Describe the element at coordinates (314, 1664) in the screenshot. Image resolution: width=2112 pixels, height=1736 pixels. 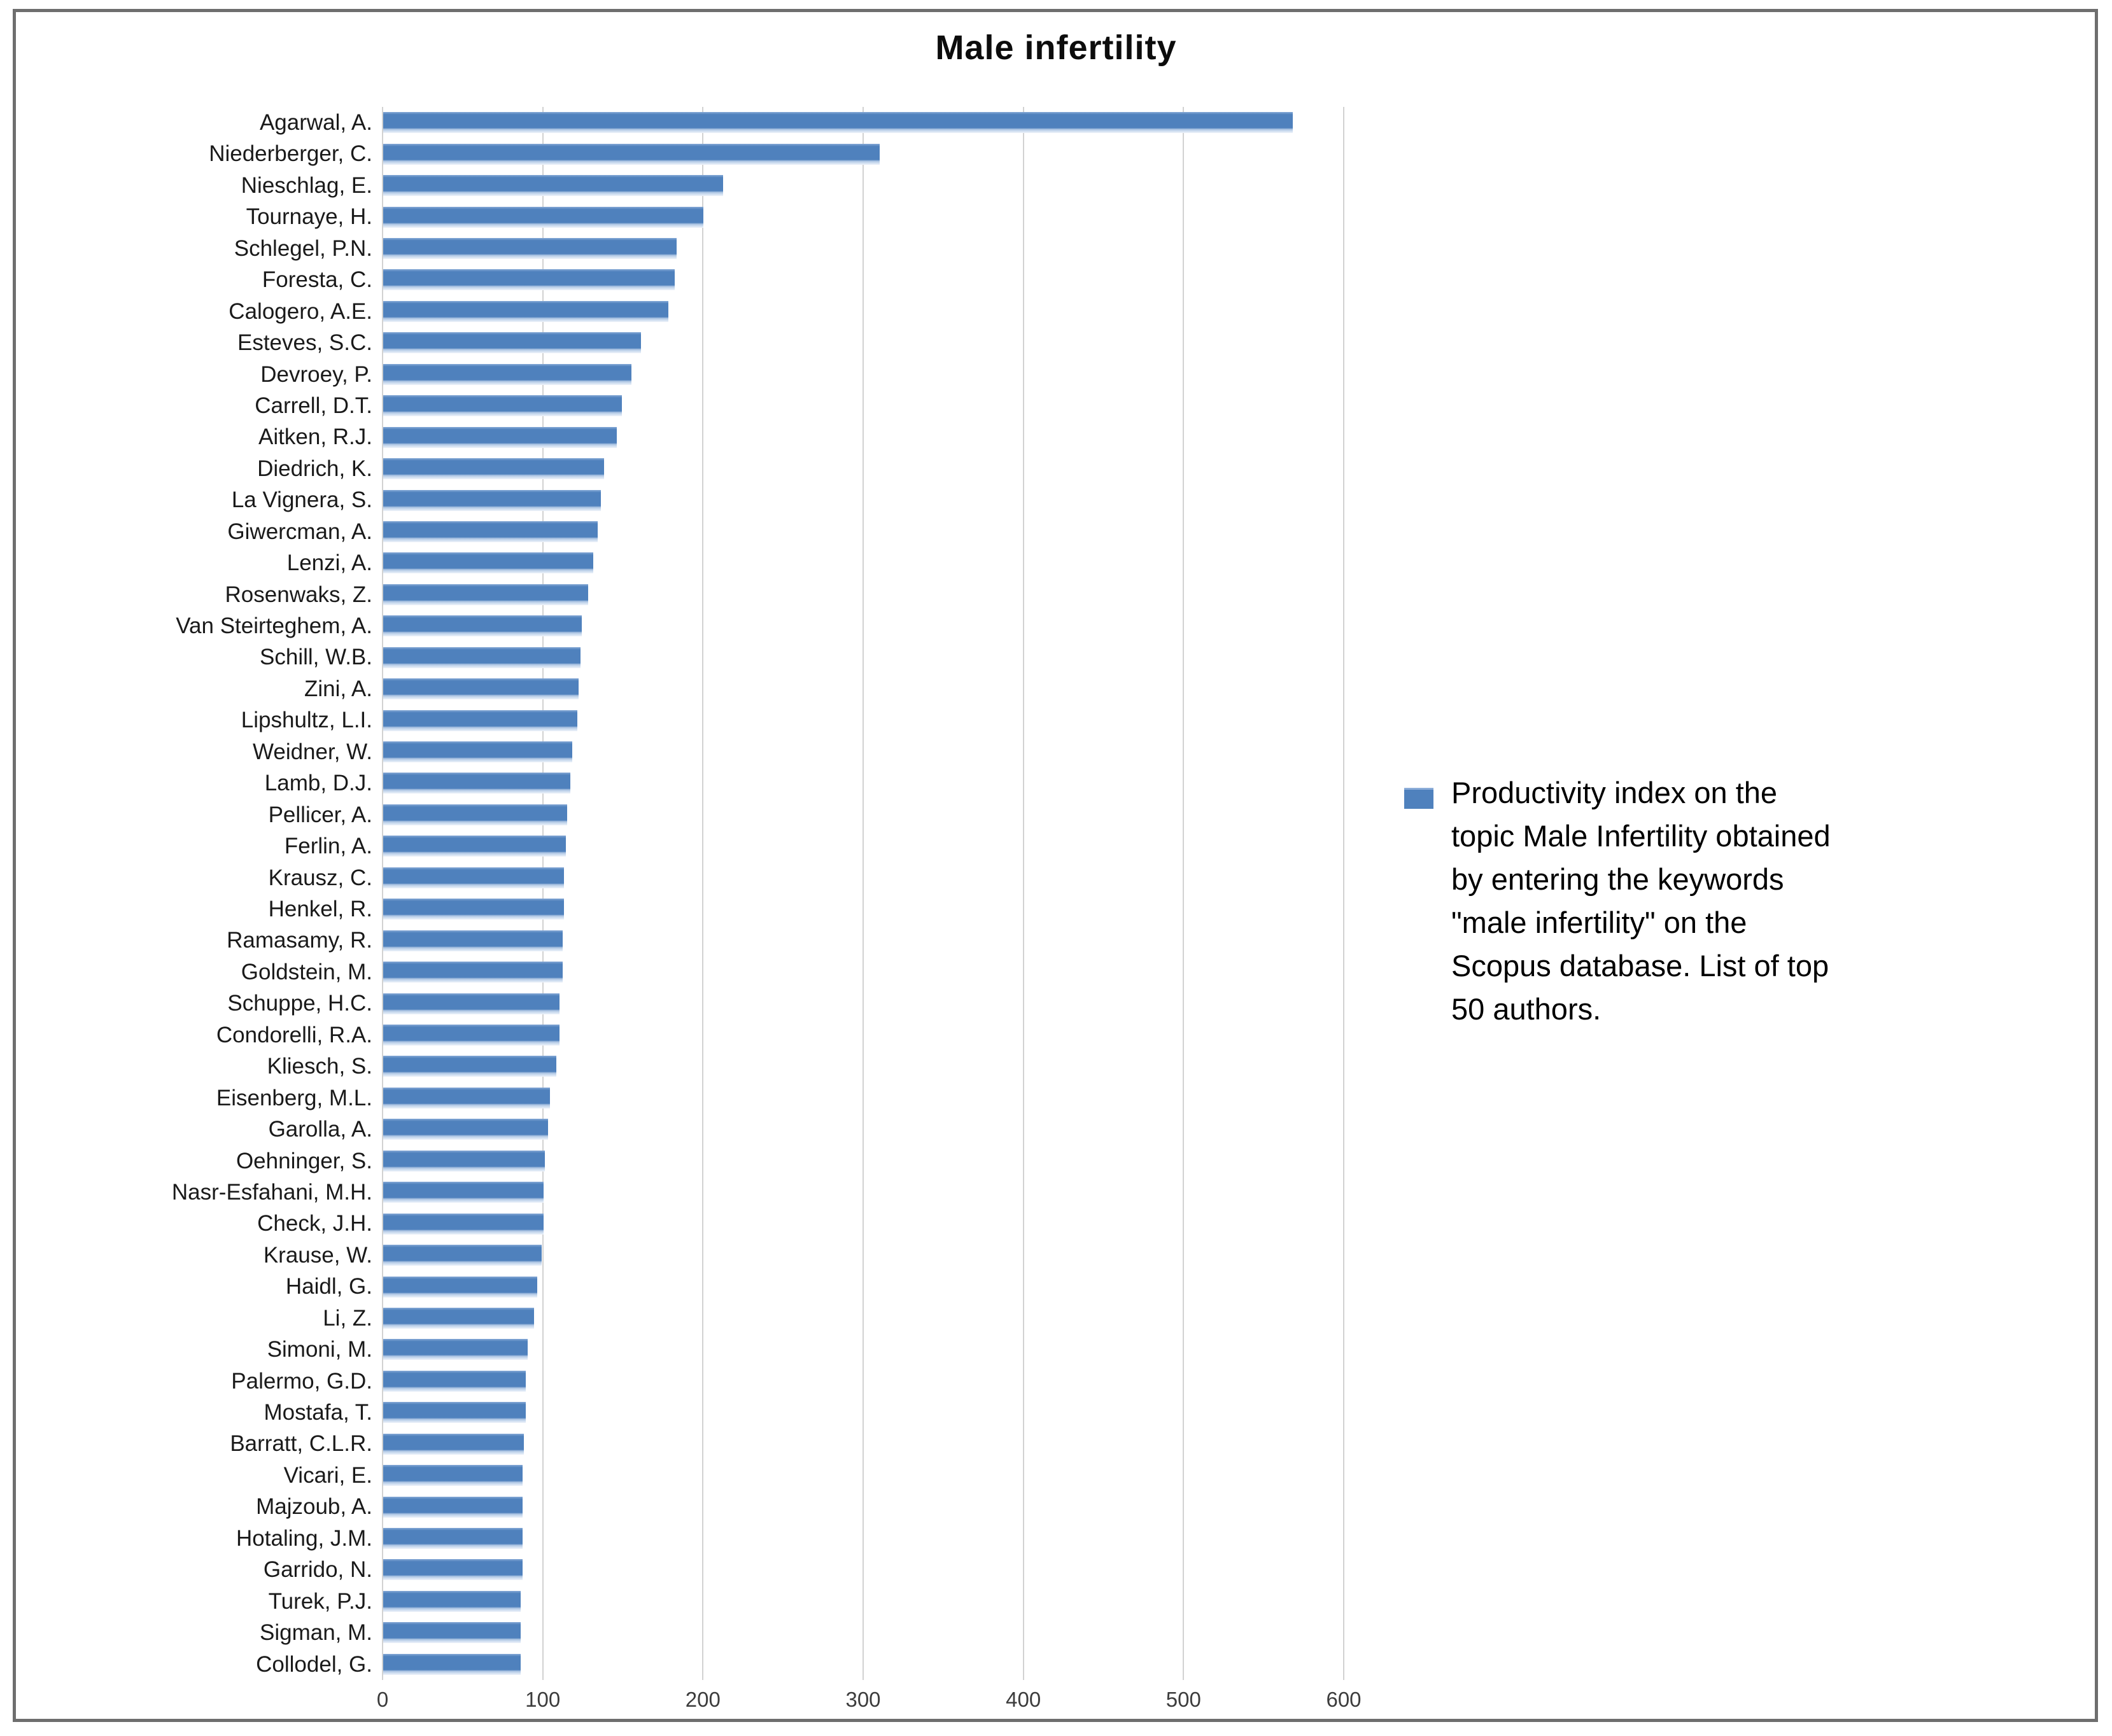
I see `author-label: Collodel, G.` at that location.